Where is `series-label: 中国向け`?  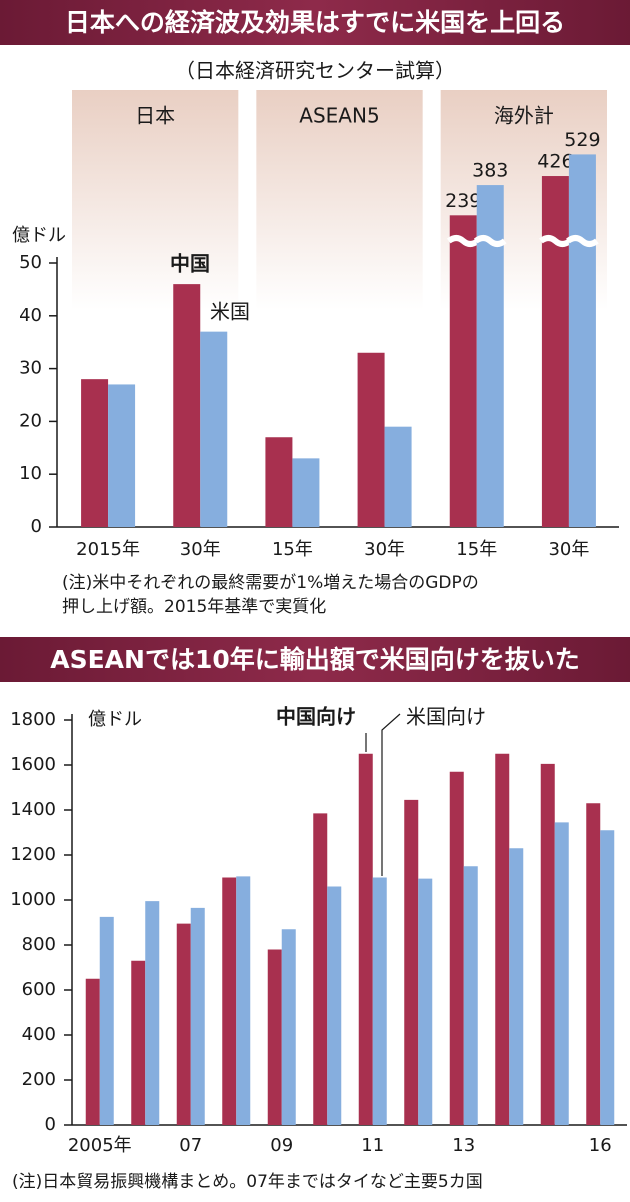 series-label: 中国向け is located at coordinates (316, 717).